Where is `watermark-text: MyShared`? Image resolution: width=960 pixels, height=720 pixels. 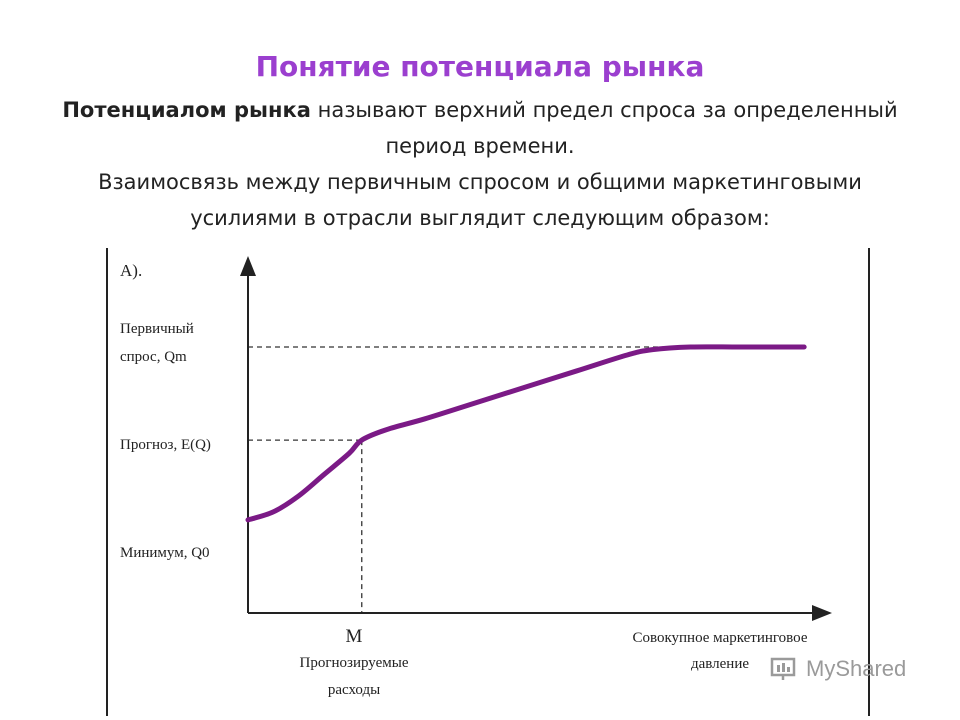 watermark-text: MyShared is located at coordinates (856, 668).